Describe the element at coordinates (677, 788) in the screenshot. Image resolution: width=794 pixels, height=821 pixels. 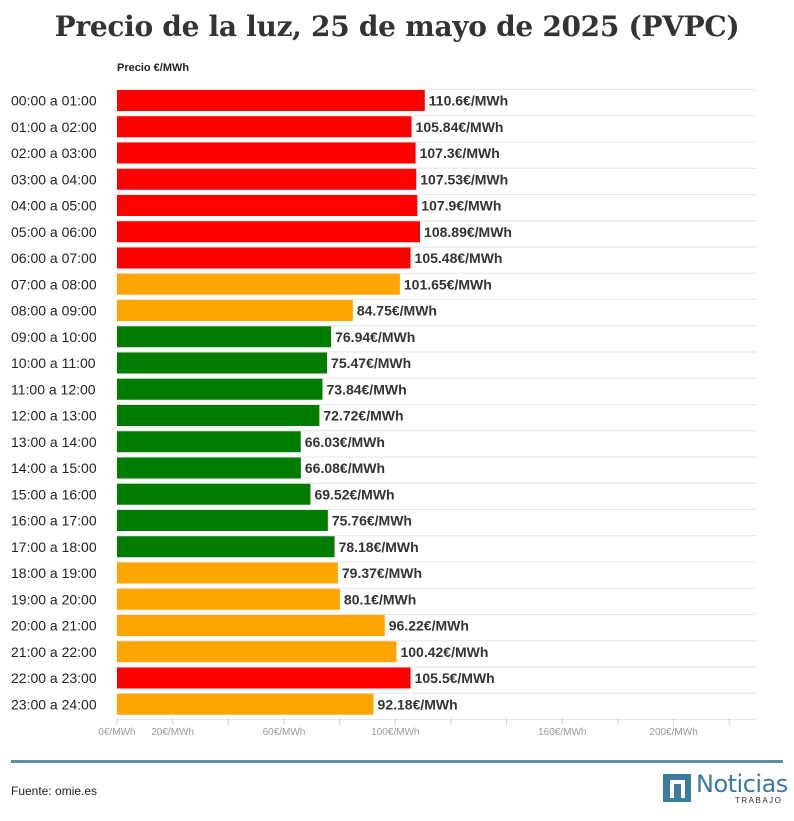
I see `brand-n-icon` at that location.